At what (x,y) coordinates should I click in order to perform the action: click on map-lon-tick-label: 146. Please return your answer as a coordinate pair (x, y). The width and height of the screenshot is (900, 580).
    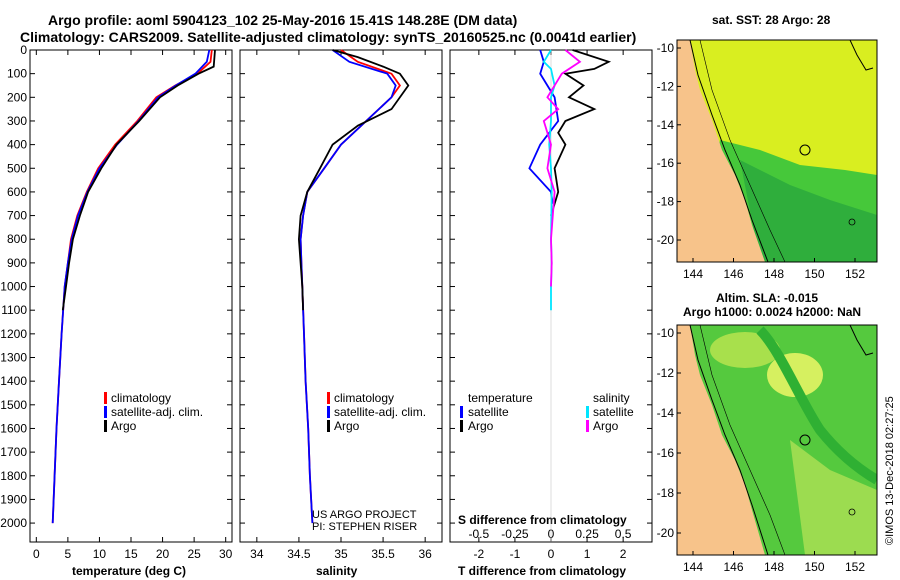
    Looking at the image, I should click on (733, 274).